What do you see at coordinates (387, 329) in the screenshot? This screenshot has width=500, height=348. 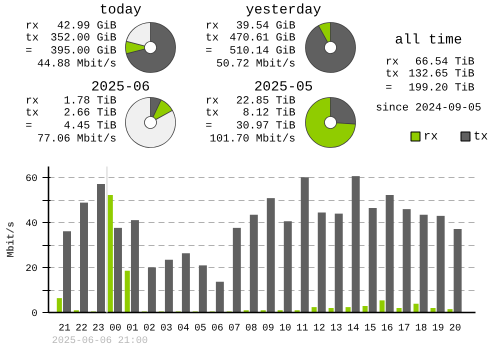 I see `x-tick-label: 16` at bounding box center [387, 329].